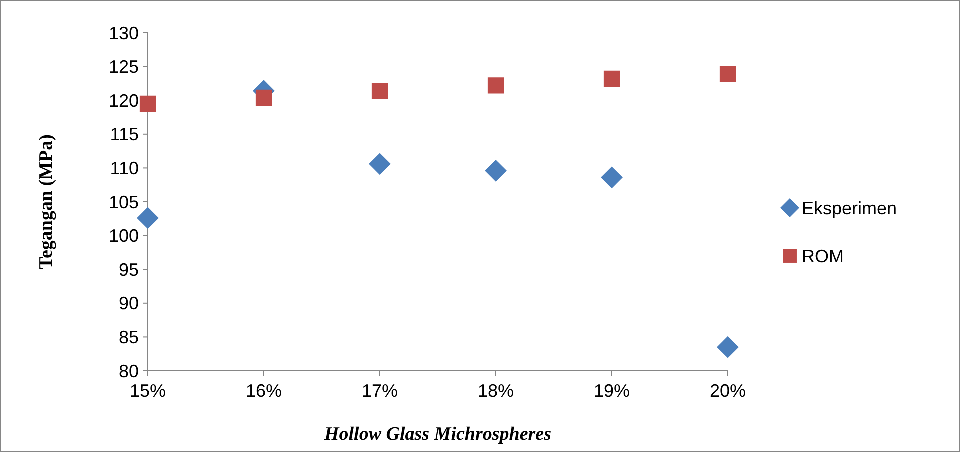 The image size is (960, 452). I want to click on y-axis-title: Tegangan (MPa), so click(46, 202).